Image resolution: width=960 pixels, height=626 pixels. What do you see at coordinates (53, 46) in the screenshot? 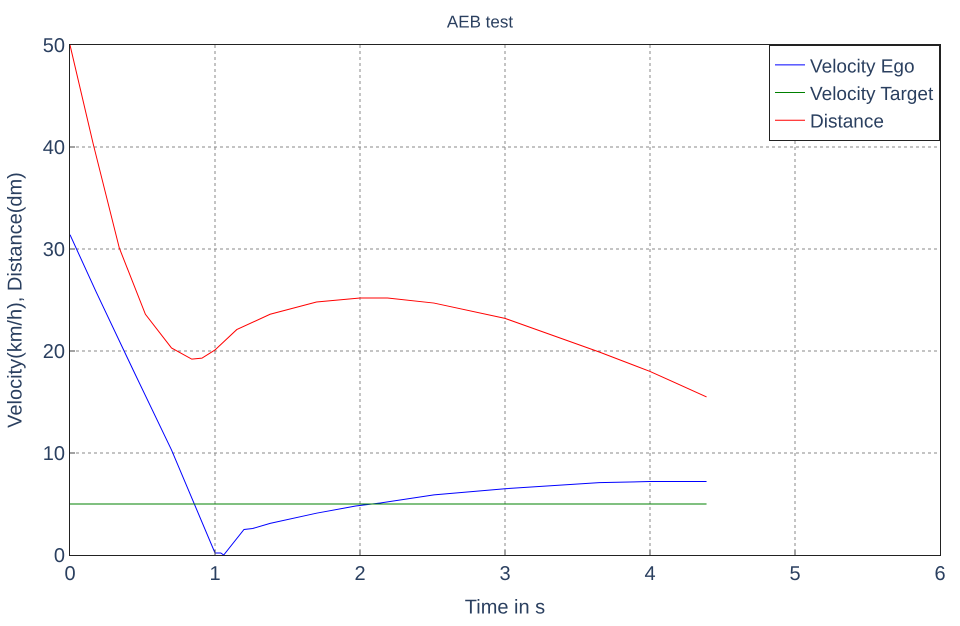
I see `y-tick-label: 50` at bounding box center [53, 46].